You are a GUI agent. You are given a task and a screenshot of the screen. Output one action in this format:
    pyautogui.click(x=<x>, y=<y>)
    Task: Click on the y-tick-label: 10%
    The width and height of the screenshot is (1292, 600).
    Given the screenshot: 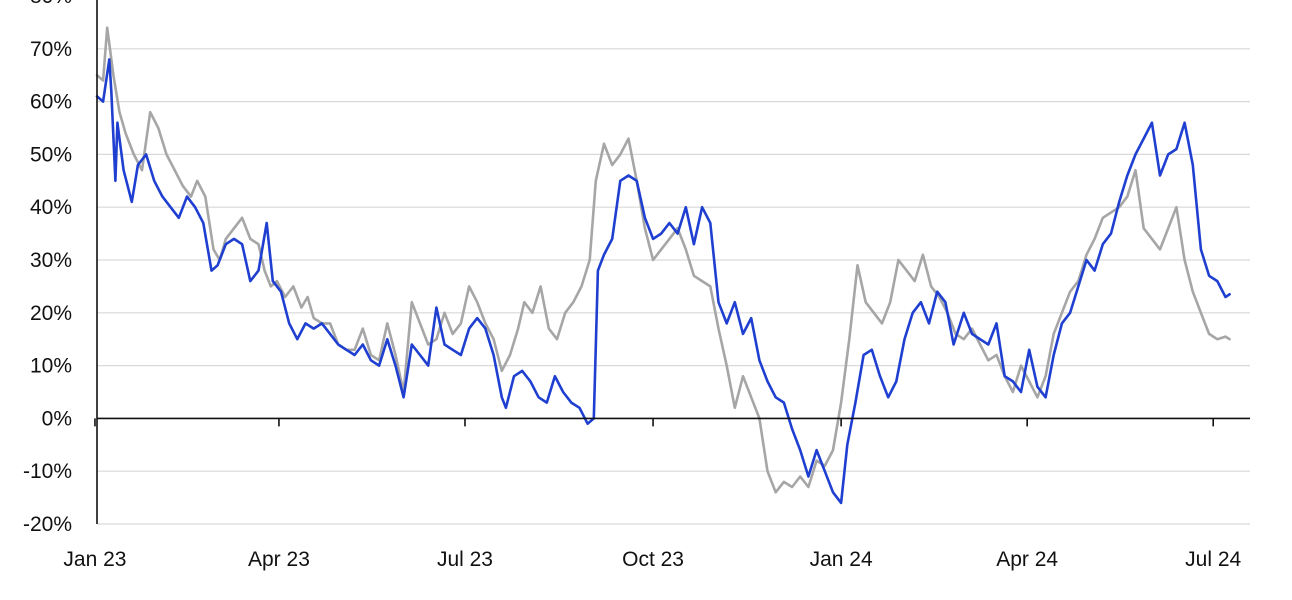 What is the action you would take?
    pyautogui.click(x=51, y=366)
    